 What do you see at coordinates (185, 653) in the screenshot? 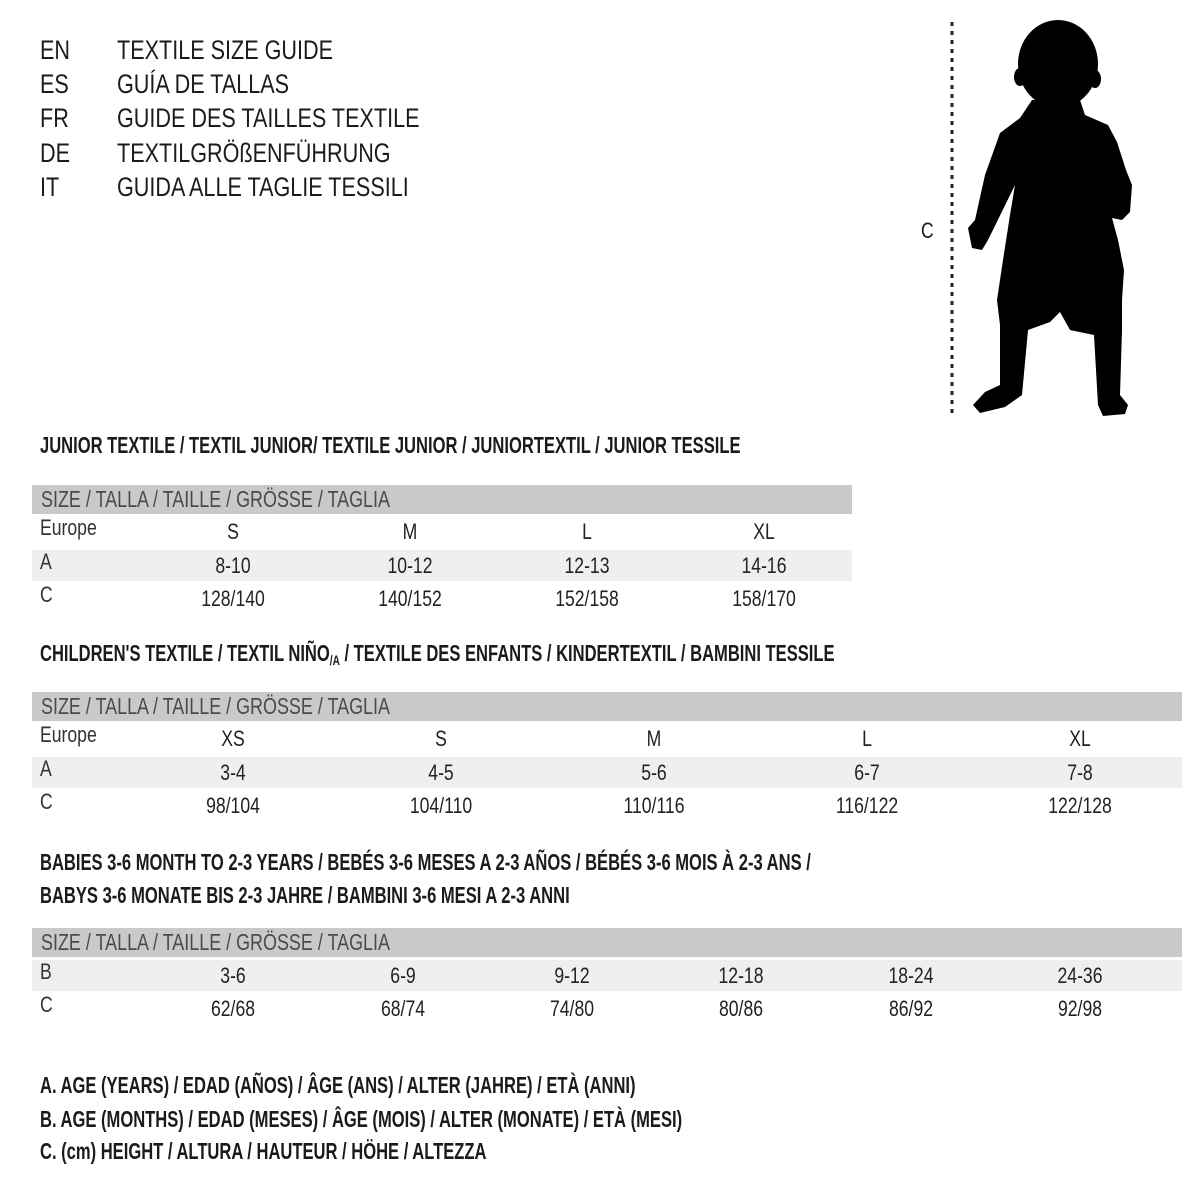
I see `title-main: CHILDREN'S TEXTILE / TEXTIL NIÑO` at bounding box center [185, 653].